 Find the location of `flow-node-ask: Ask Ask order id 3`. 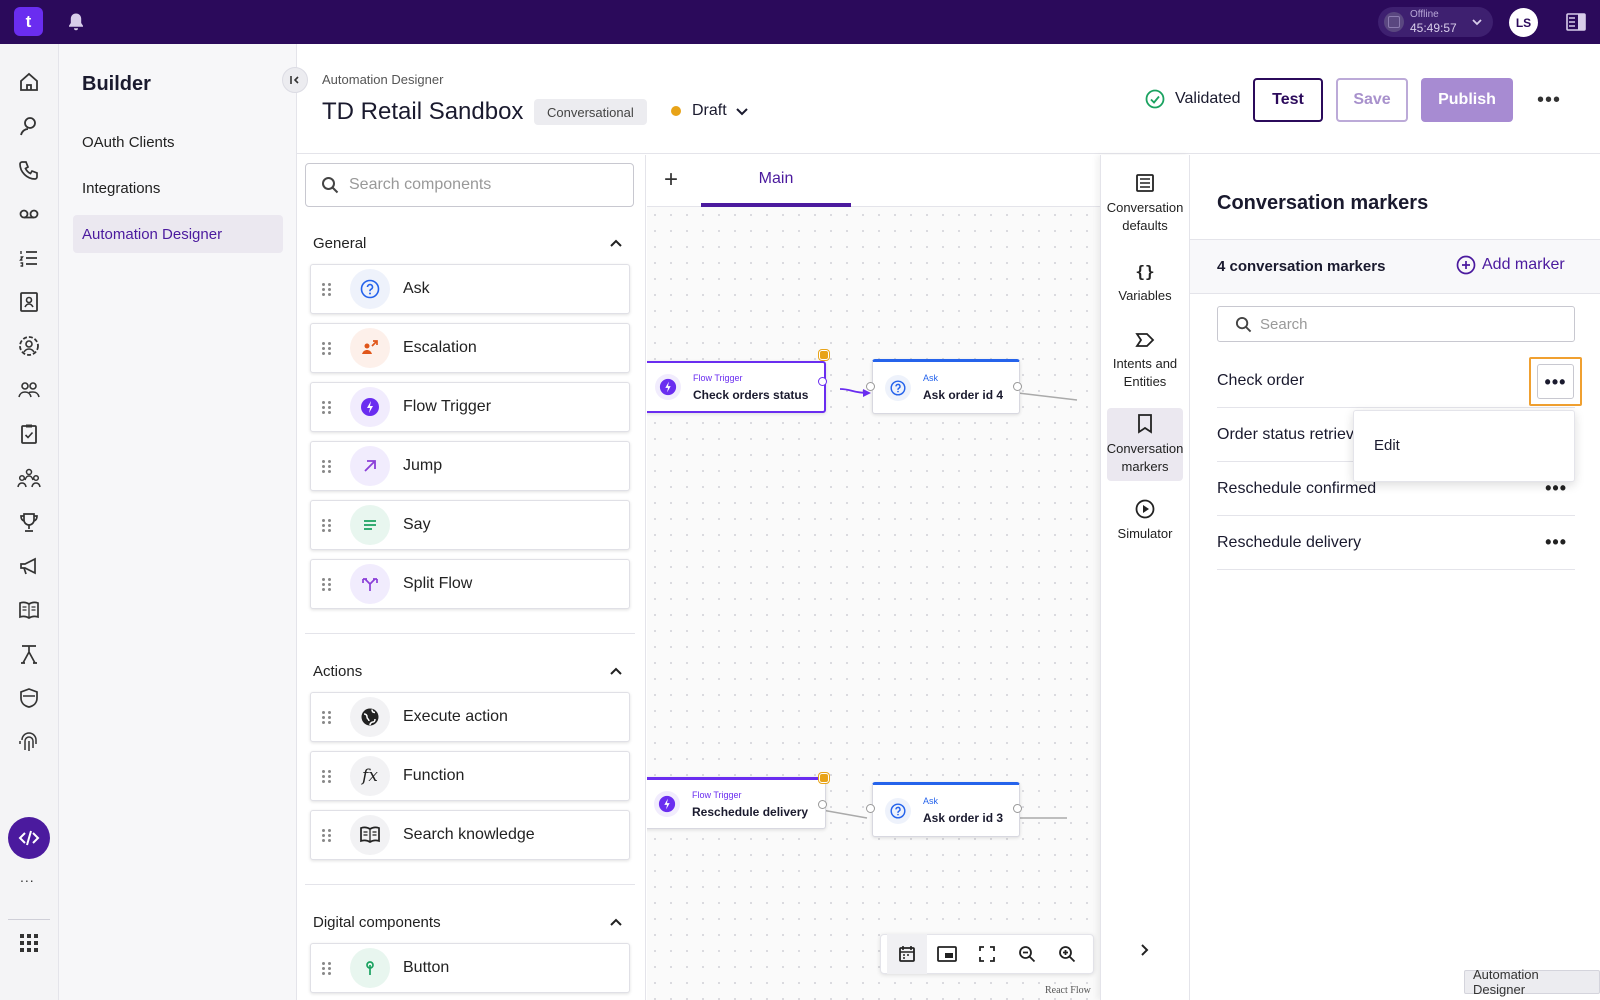

flow-node-ask: Ask Ask order id 3 is located at coordinates (946, 809).